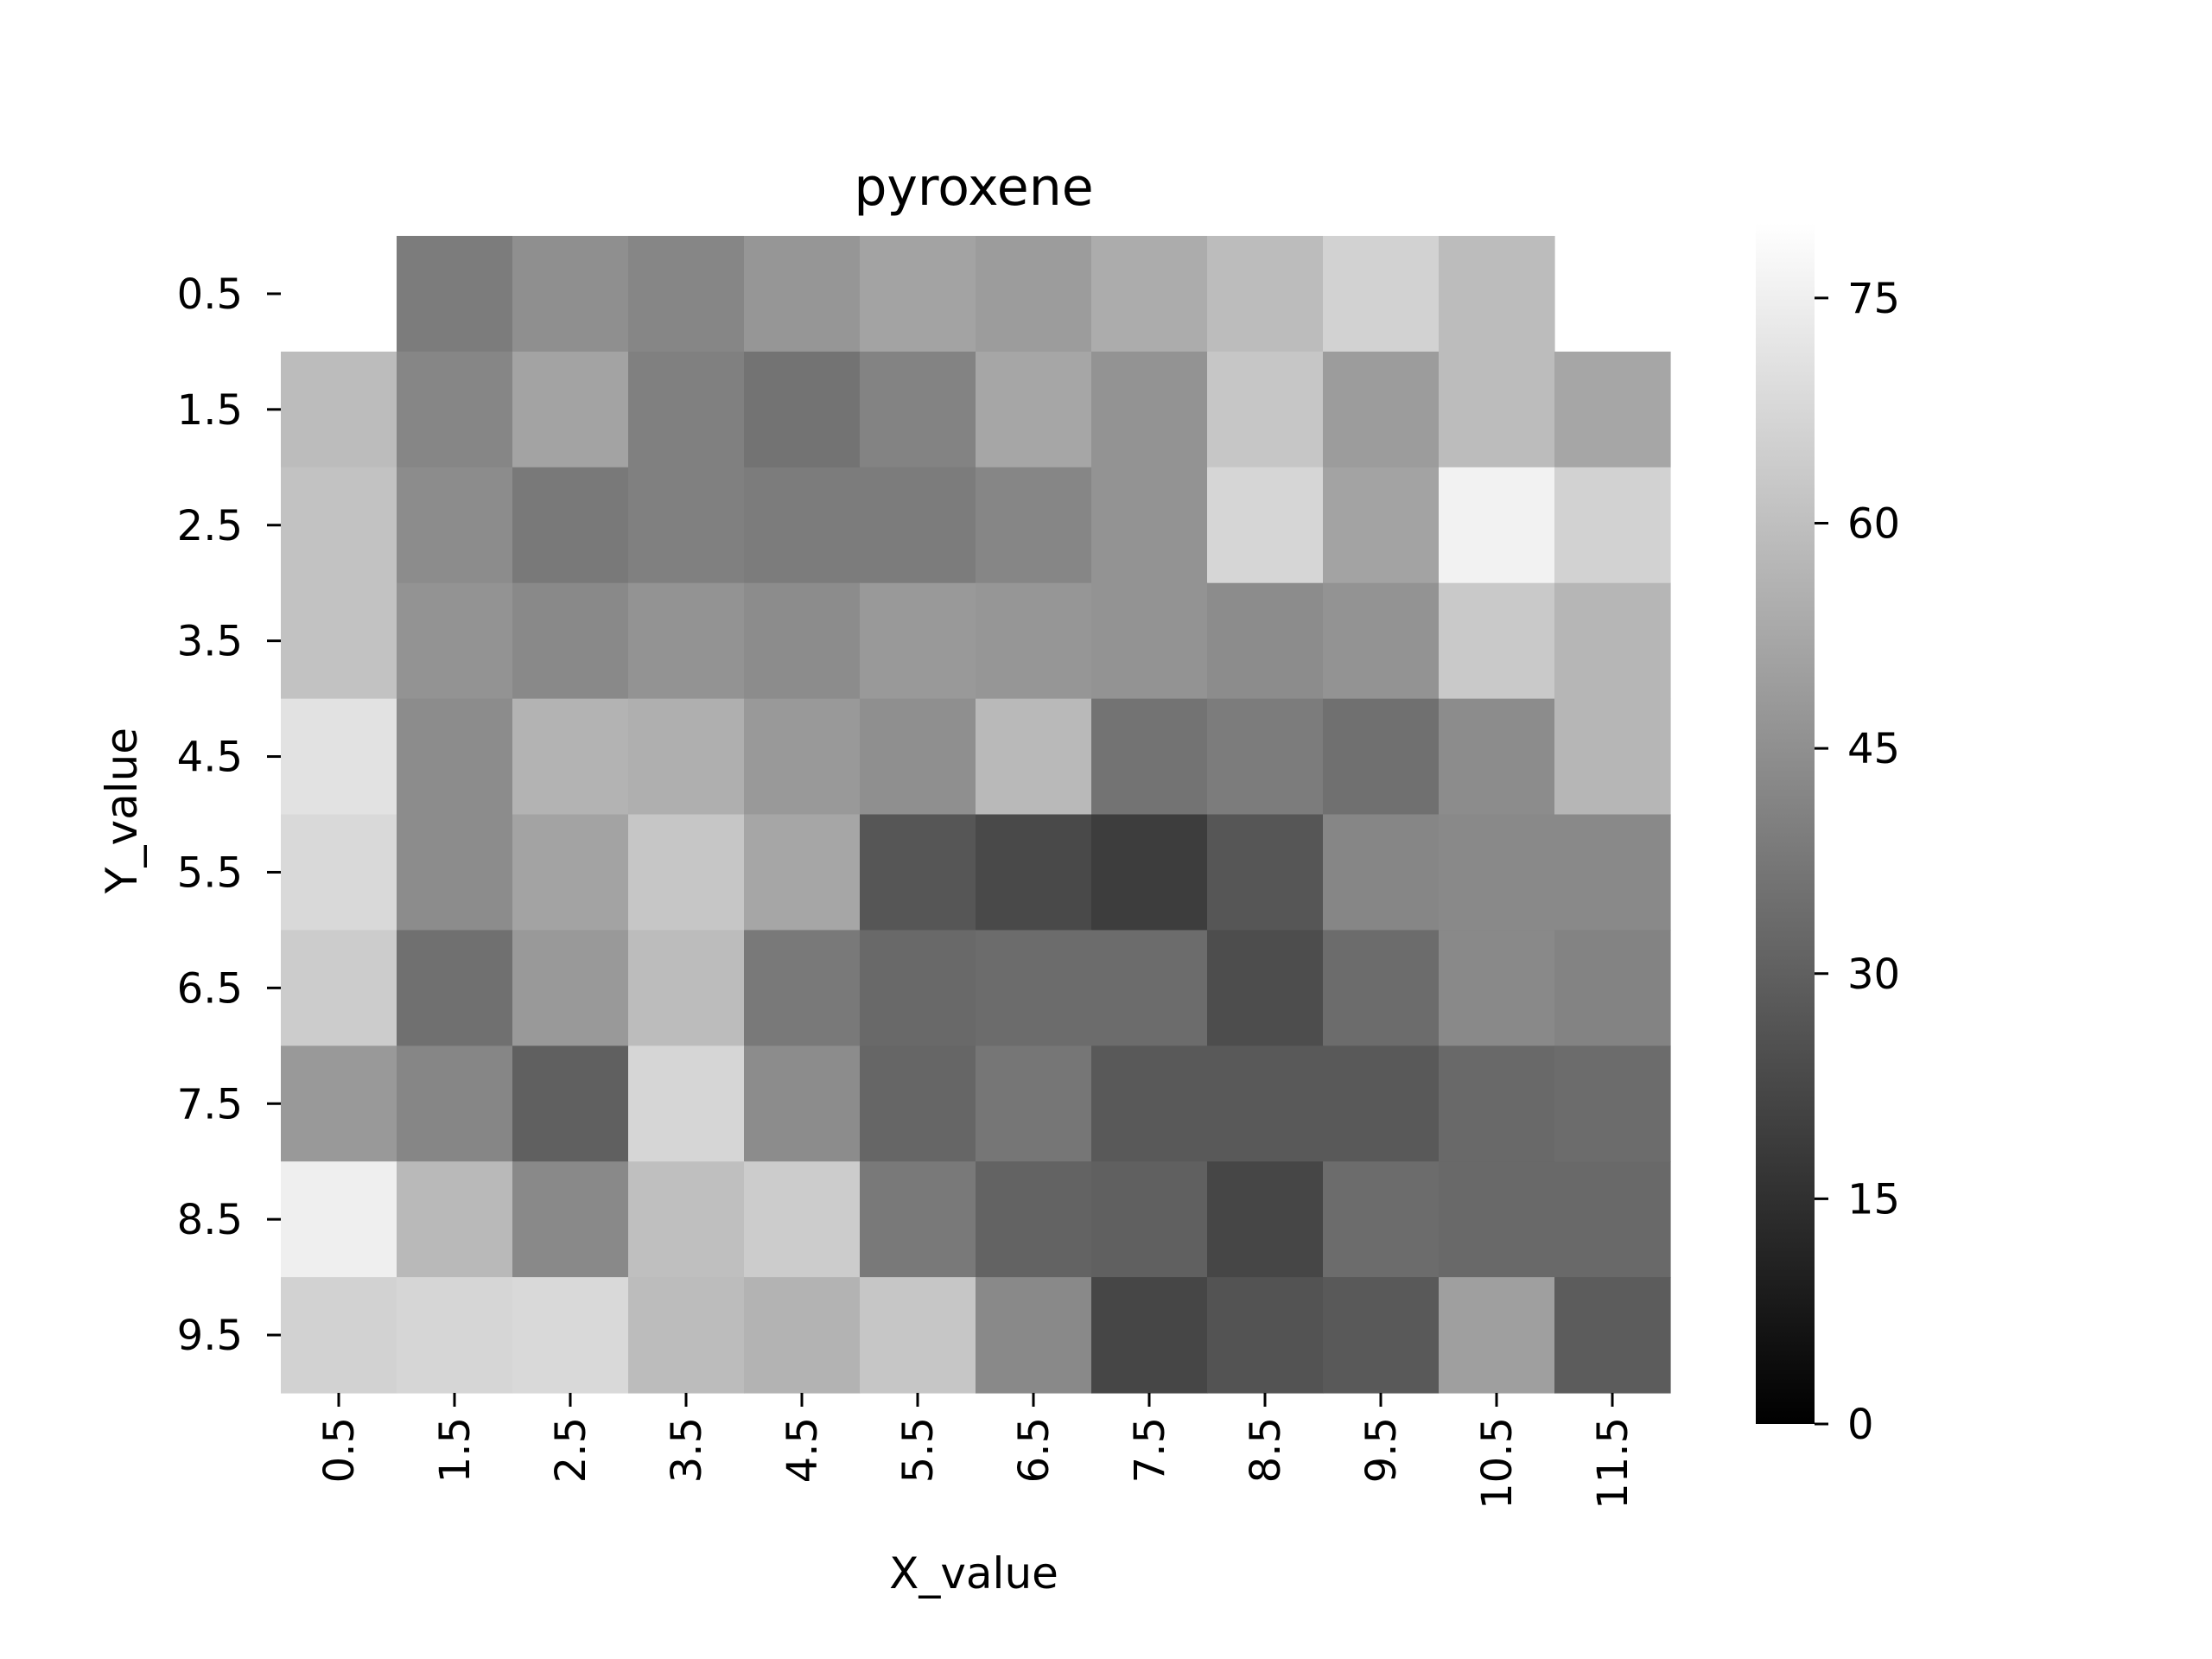 The width and height of the screenshot is (2212, 1659). I want to click on x-axis-label: X_value, so click(973, 1573).